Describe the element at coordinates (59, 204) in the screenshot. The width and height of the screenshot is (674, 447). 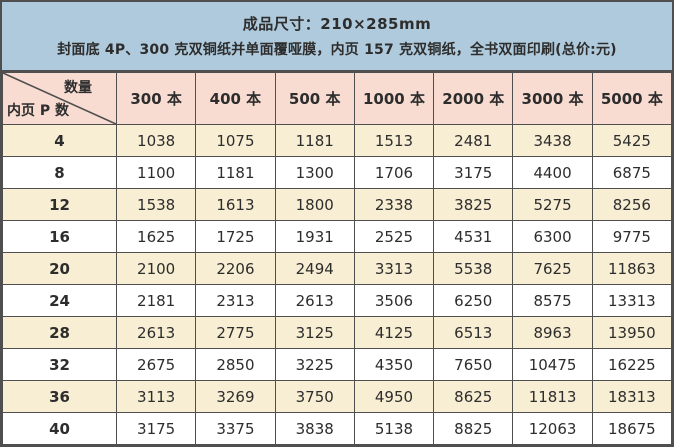
I see `row-header-pages: 12` at that location.